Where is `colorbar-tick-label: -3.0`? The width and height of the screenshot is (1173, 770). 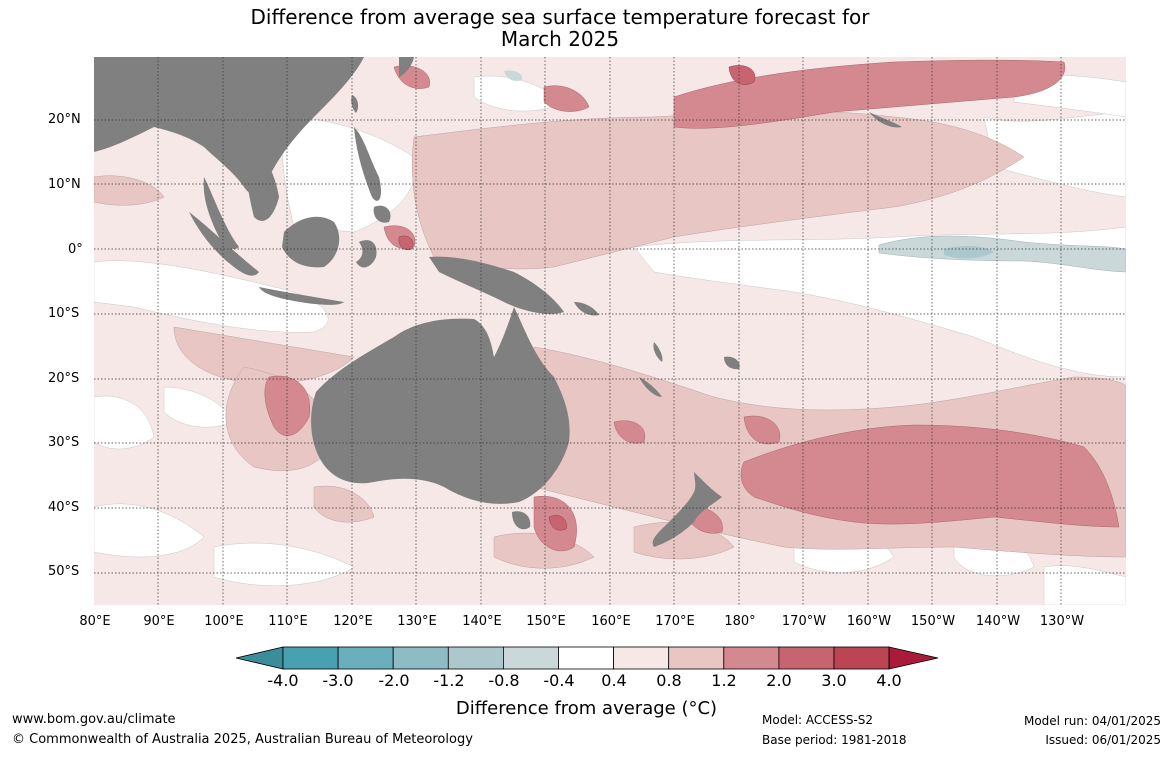 colorbar-tick-label: -3.0 is located at coordinates (338, 680).